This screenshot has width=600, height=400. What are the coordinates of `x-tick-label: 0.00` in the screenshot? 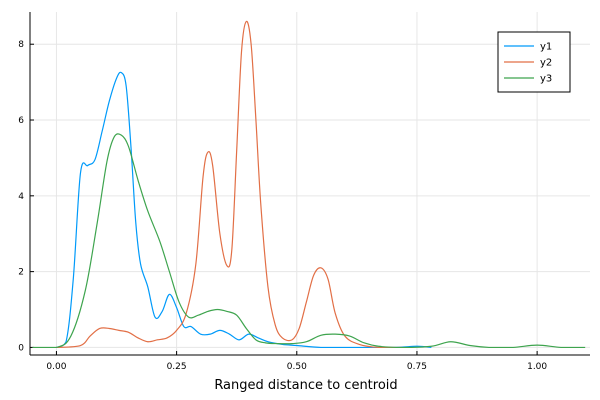 It's located at (56, 367).